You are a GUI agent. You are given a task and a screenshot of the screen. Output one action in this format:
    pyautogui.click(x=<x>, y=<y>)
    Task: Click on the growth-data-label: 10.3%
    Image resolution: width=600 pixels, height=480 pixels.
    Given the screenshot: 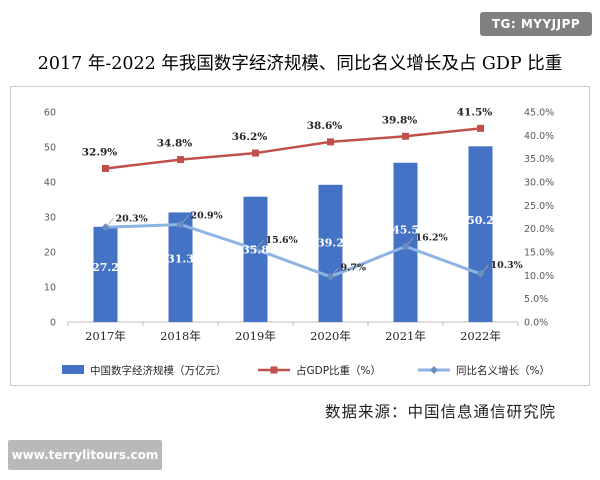 What is the action you would take?
    pyautogui.click(x=507, y=265)
    